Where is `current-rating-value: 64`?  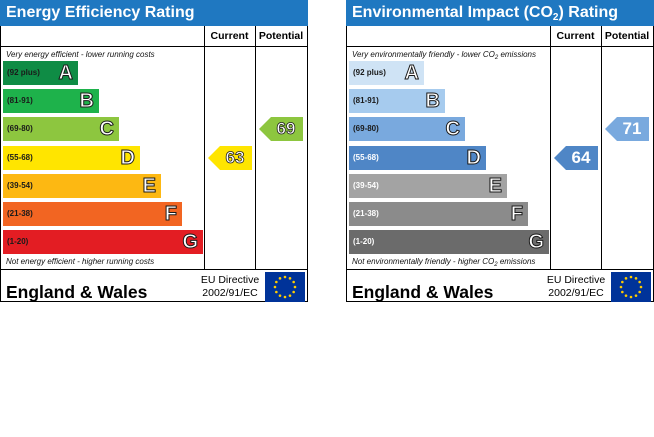
current-rating-value: 64 is located at coordinates (581, 157).